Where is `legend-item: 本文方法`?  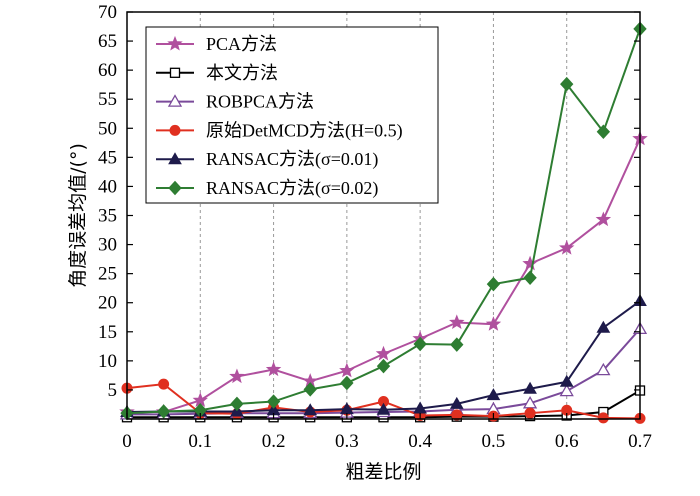 legend-item: 本文方法 is located at coordinates (217, 73).